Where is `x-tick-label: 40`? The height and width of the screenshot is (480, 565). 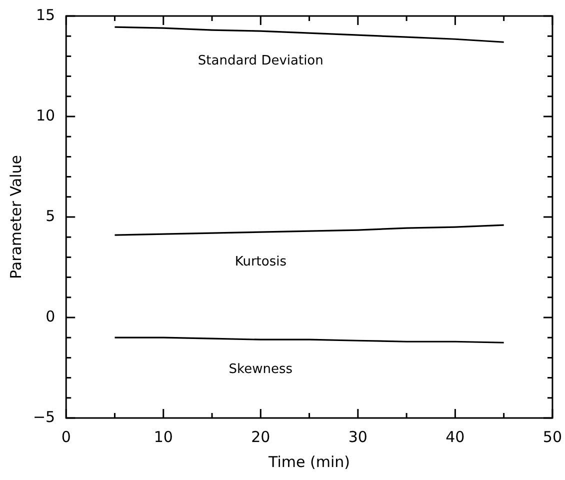
x-tick-label: 40 is located at coordinates (455, 437).